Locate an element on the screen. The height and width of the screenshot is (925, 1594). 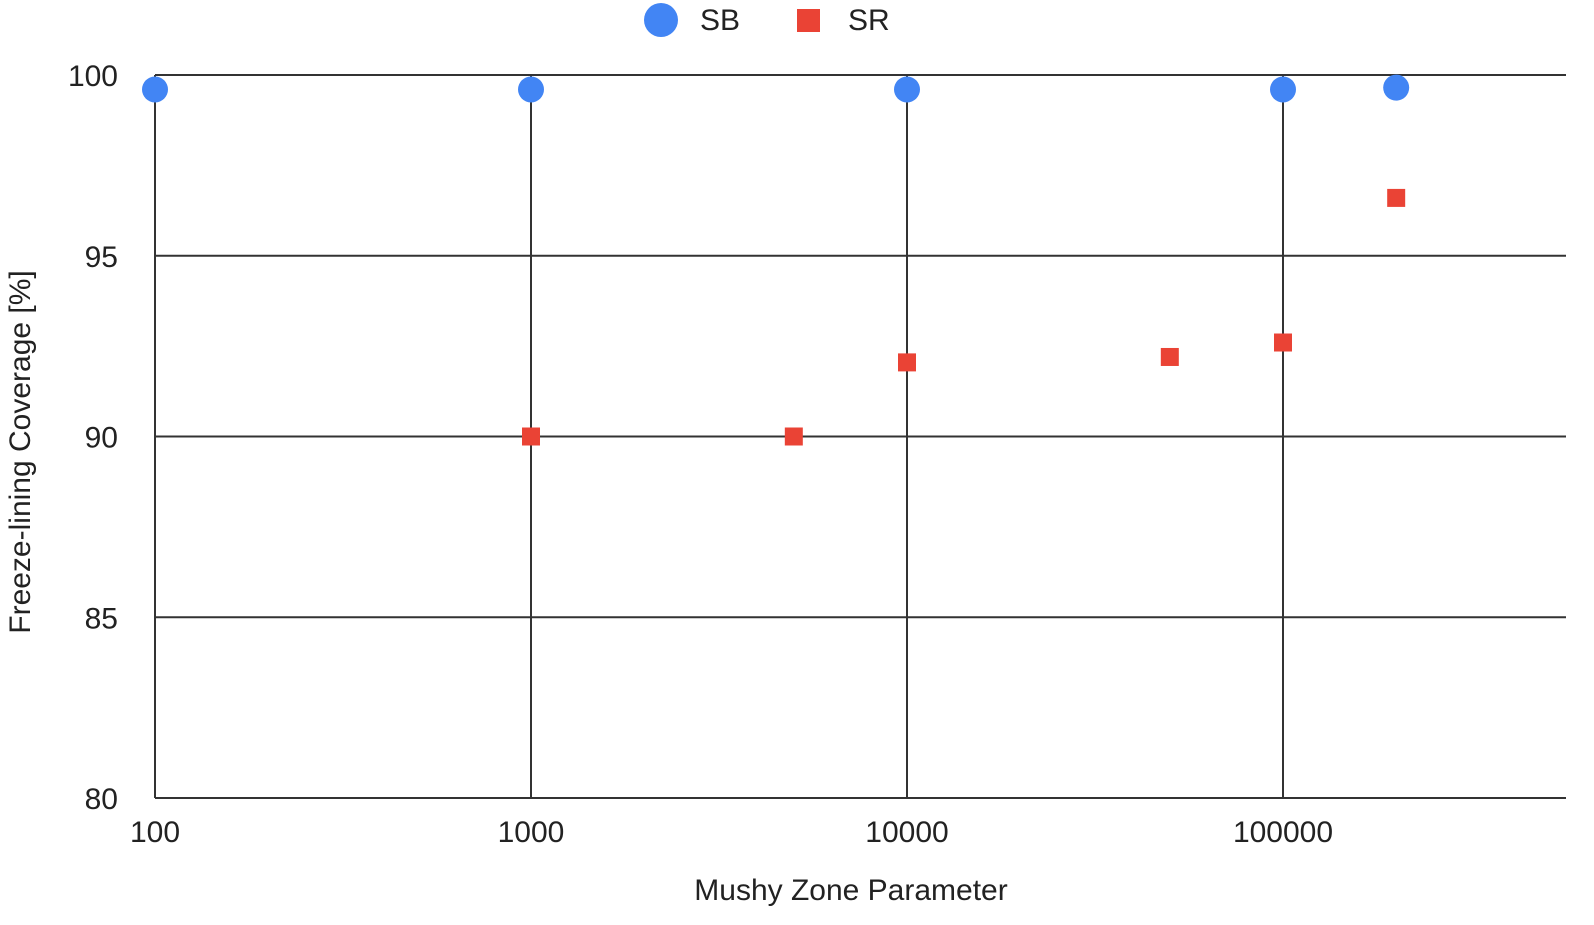
y-axis-tick-labels: 80 85 90 95 100 is located at coordinates (93, 438).